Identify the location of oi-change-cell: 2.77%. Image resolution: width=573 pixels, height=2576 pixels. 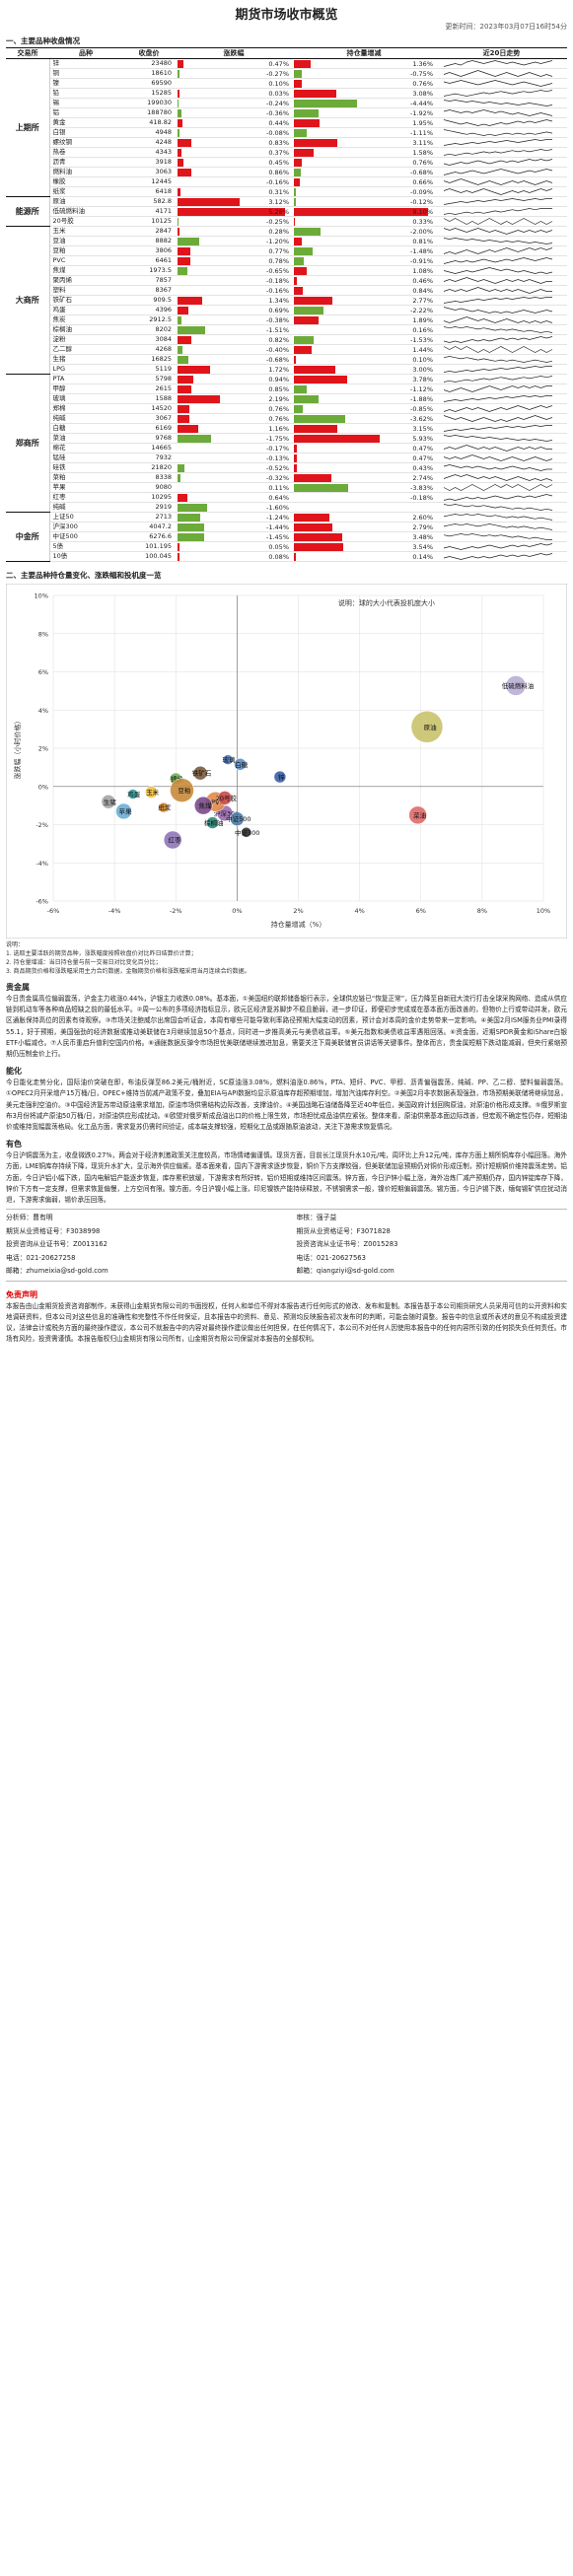
(364, 300).